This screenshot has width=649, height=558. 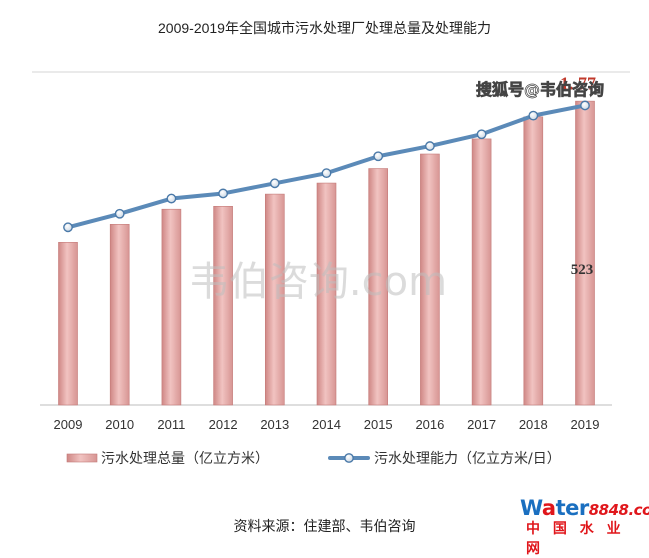 I want to click on logo-wordmark: Water8848.com, so click(x=584, y=508).